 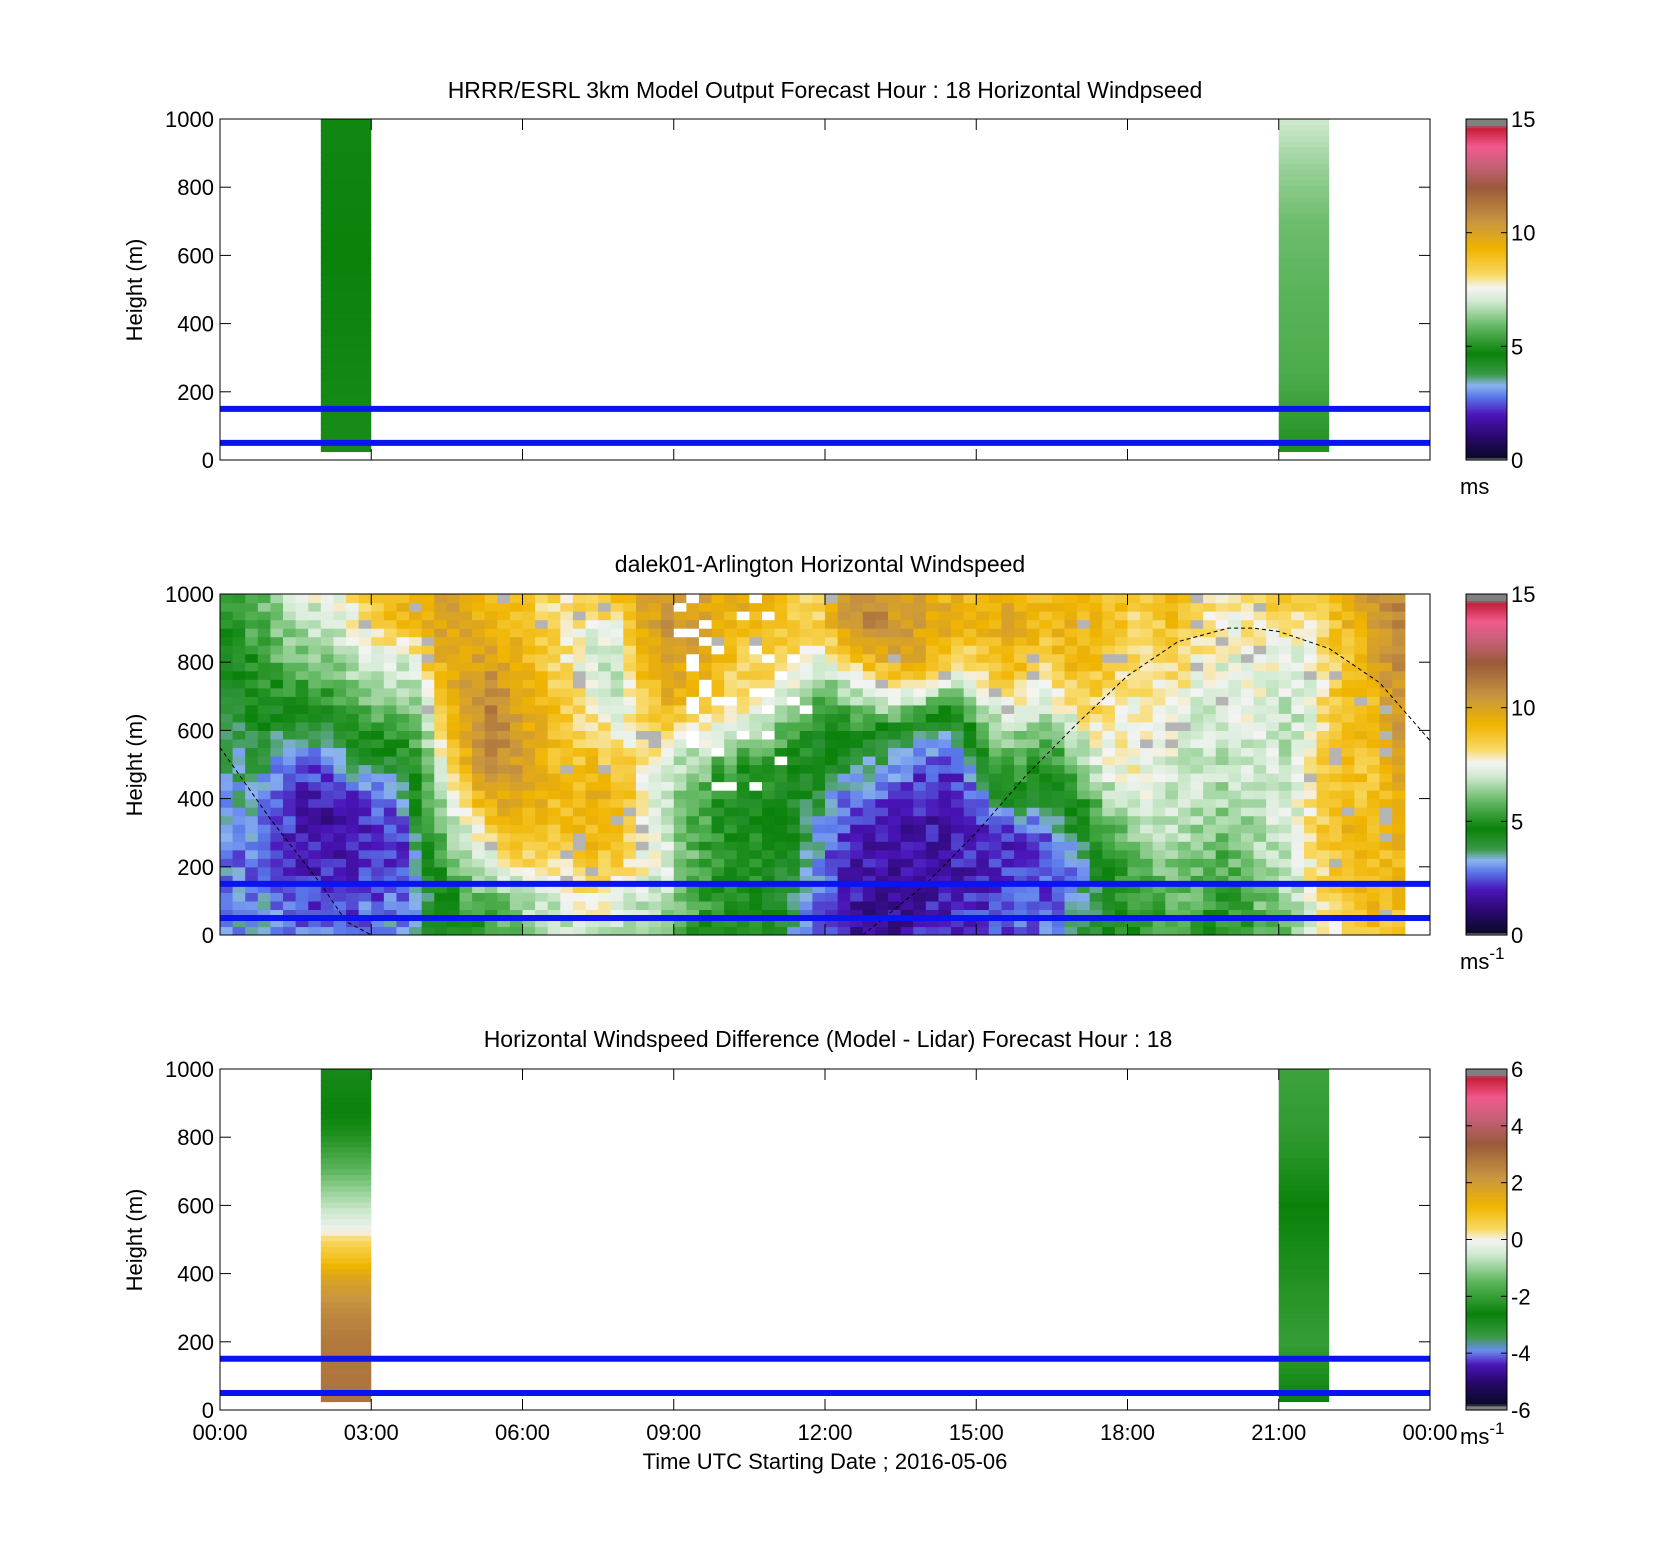 What do you see at coordinates (195, 324) in the screenshot?
I see `y-tick-label: 400` at bounding box center [195, 324].